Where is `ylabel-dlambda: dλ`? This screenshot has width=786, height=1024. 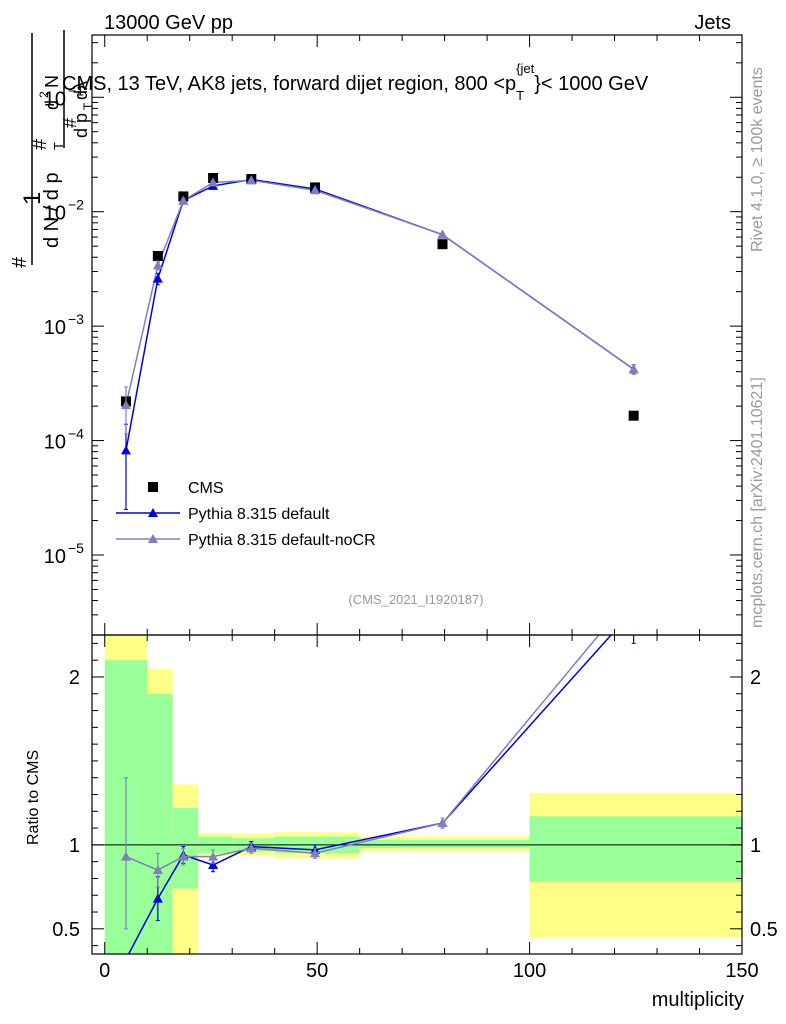
ylabel-dlambda: dλ is located at coordinates (81, 90).